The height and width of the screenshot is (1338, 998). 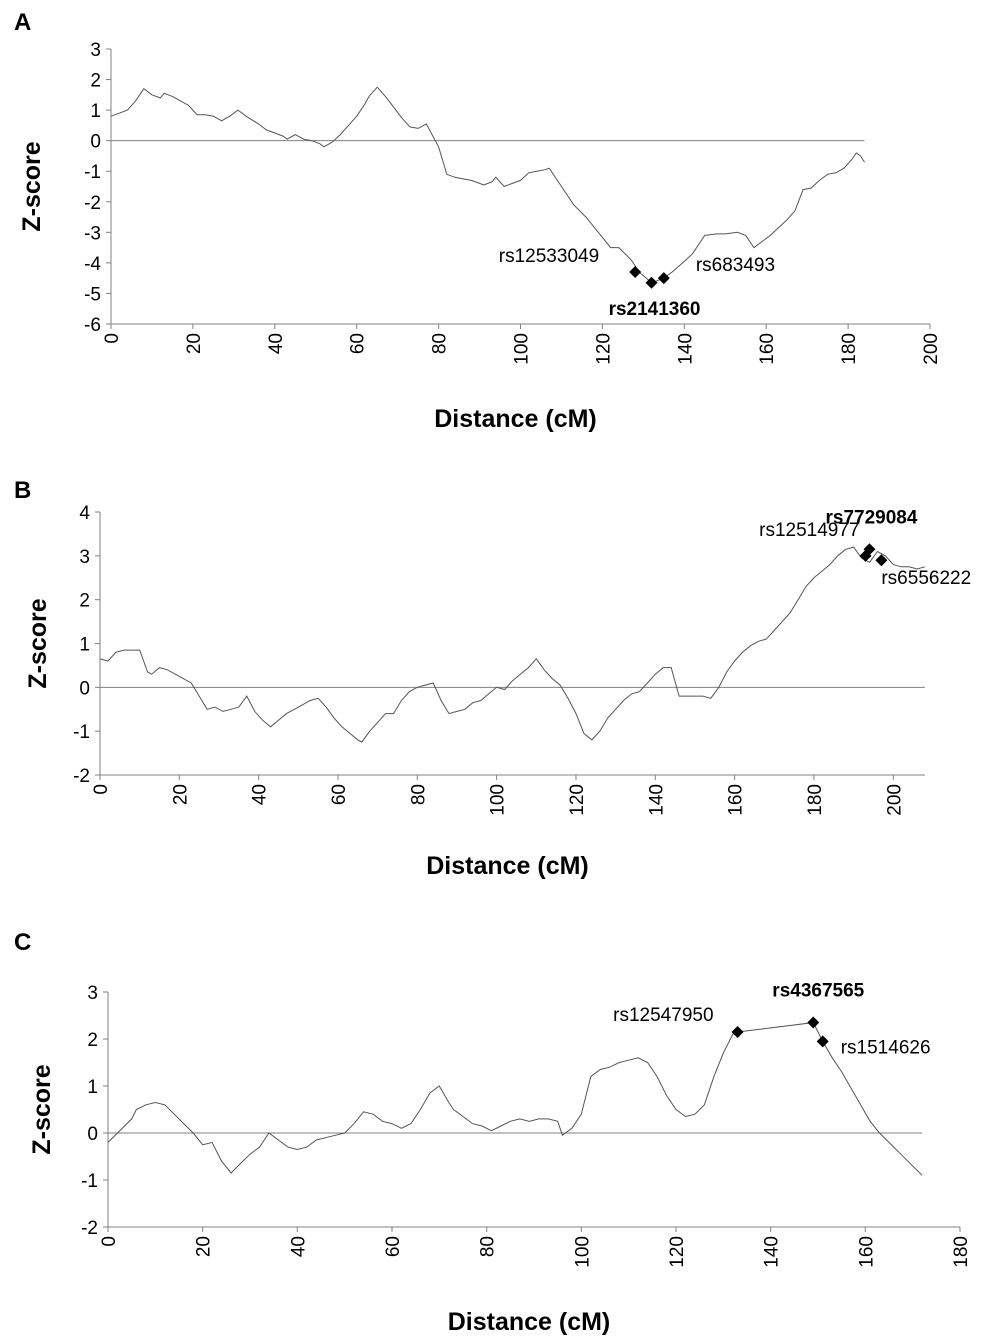 I want to click on snp-label: rs12514977, so click(x=809, y=530).